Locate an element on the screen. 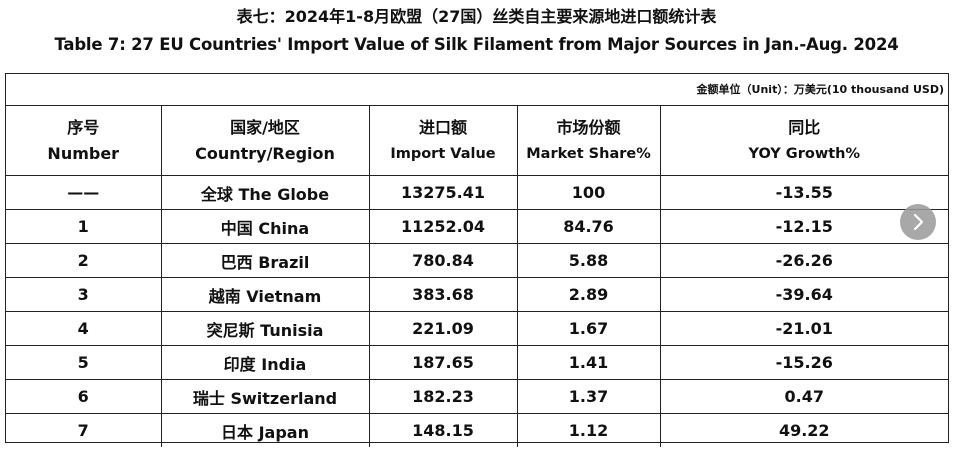  cell-market-share: 1.37 is located at coordinates (588, 396).